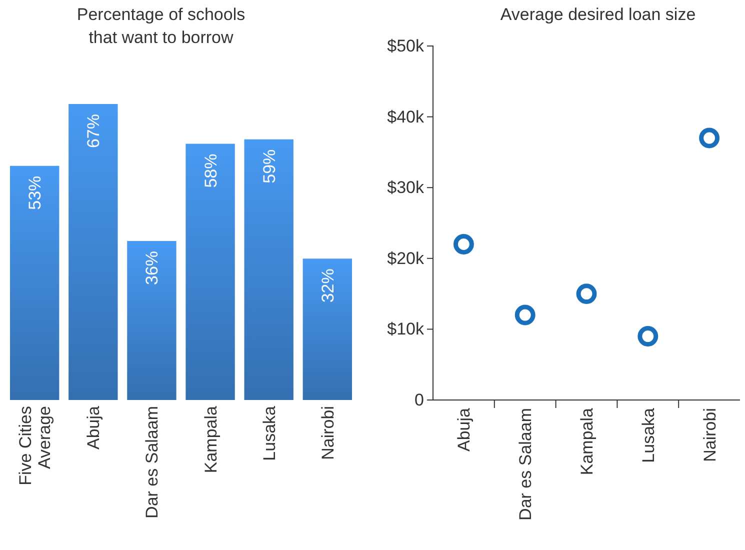 The image size is (745, 550). What do you see at coordinates (405, 258) in the screenshot?
I see `y-tick-label: $20k` at bounding box center [405, 258].